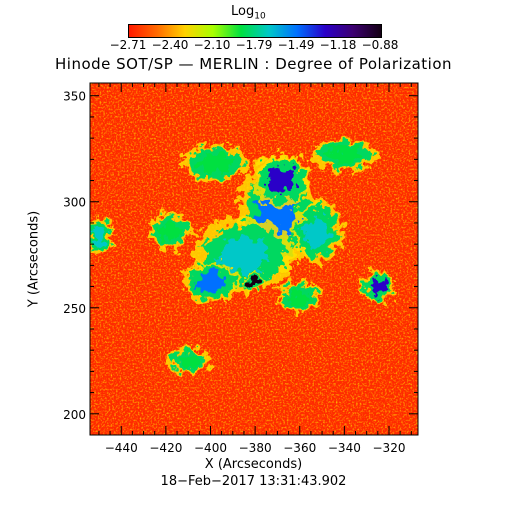 Image resolution: width=507 pixels, height=512 pixels. Describe the element at coordinates (170, 45) in the screenshot. I see `colorbar-tick-label: −2.40` at that location.